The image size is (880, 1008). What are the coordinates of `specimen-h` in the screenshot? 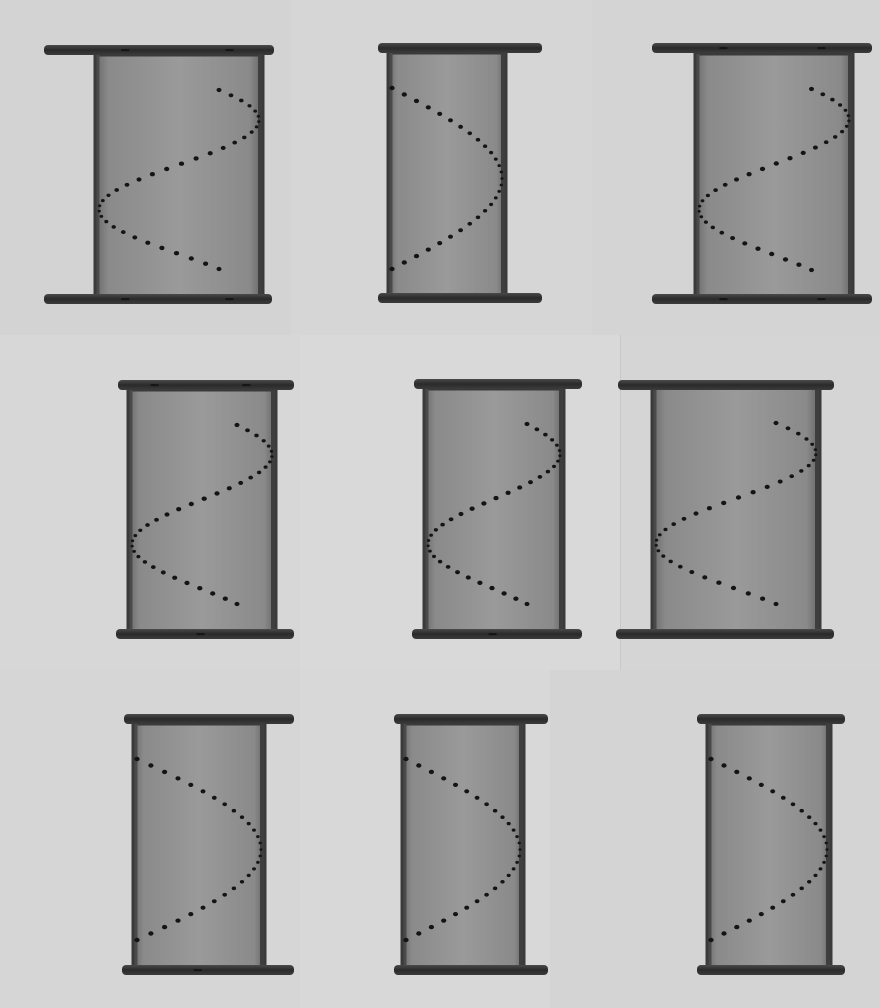 It's located at (471, 844).